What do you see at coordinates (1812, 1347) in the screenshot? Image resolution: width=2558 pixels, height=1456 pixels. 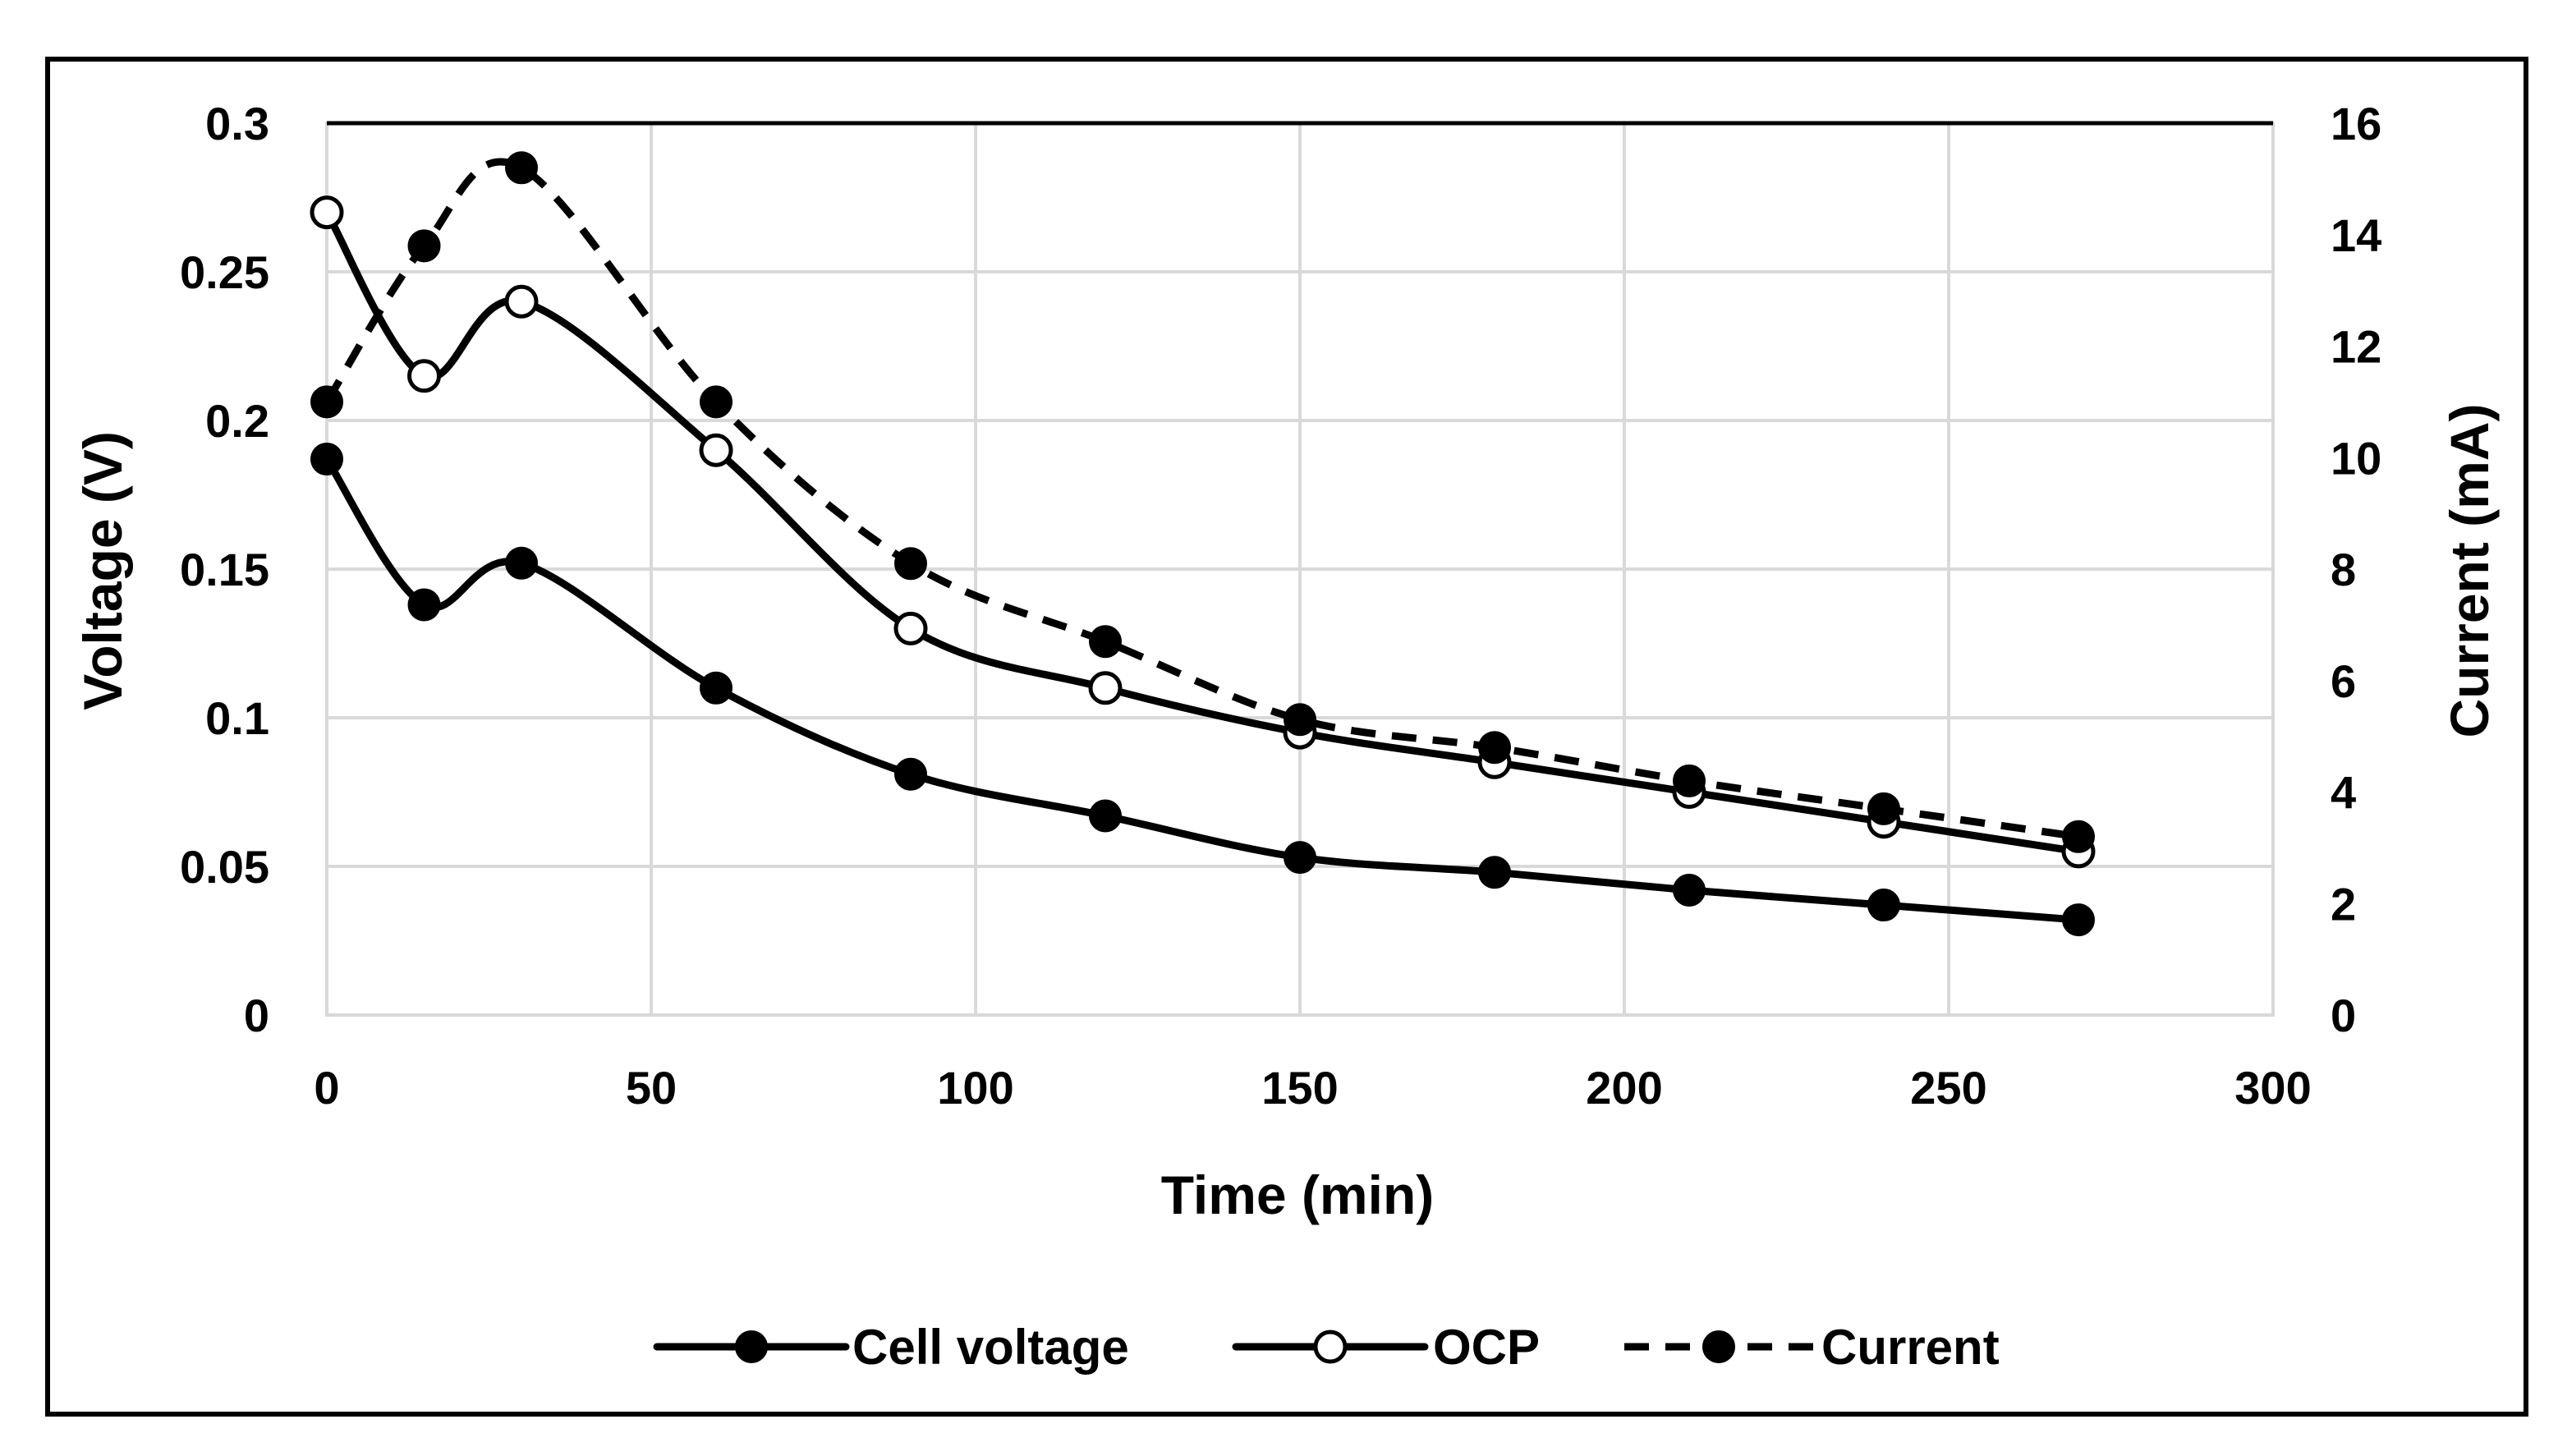 I see `legend-item-current: Current` at bounding box center [1812, 1347].